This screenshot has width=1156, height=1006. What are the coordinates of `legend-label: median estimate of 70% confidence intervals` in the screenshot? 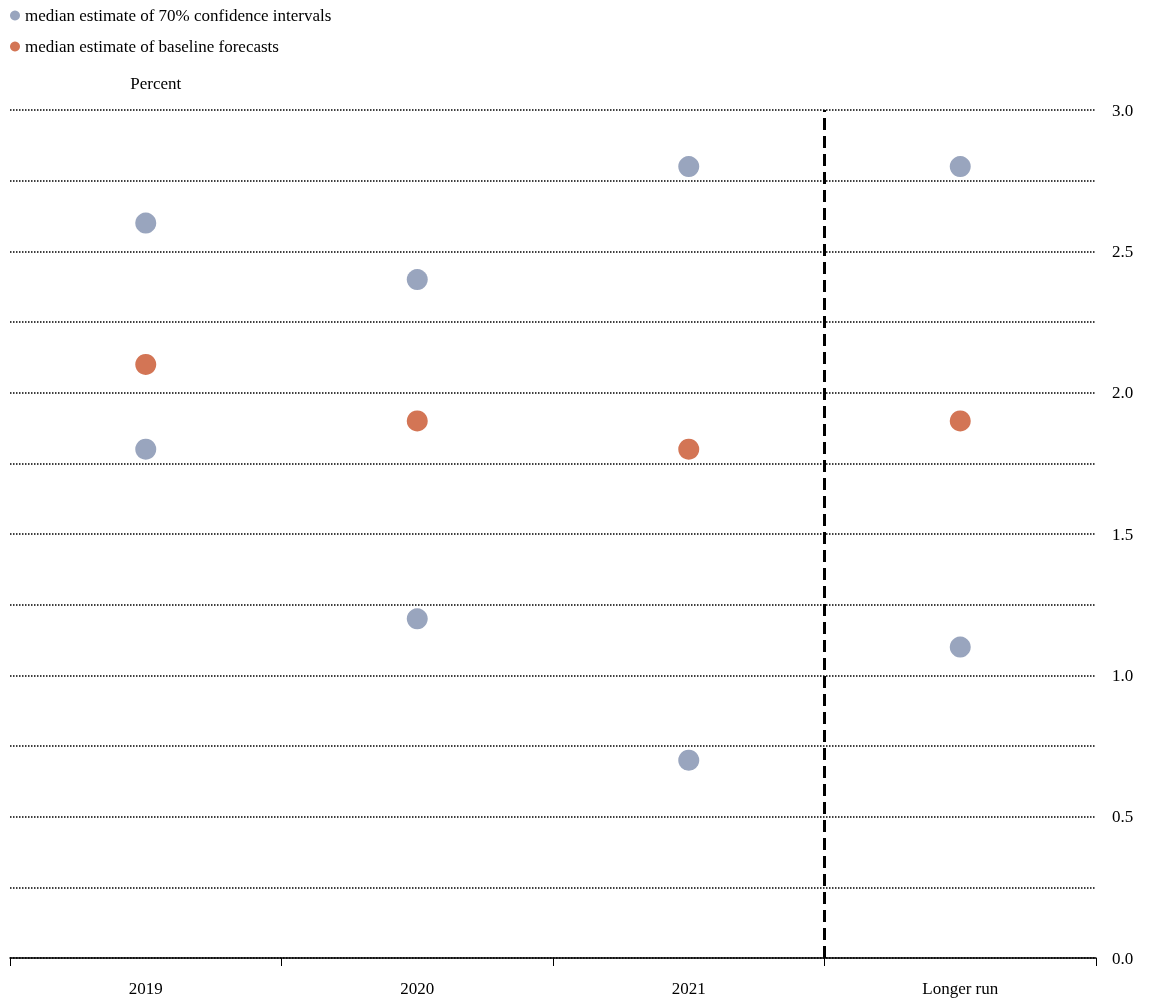 It's located at (178, 15).